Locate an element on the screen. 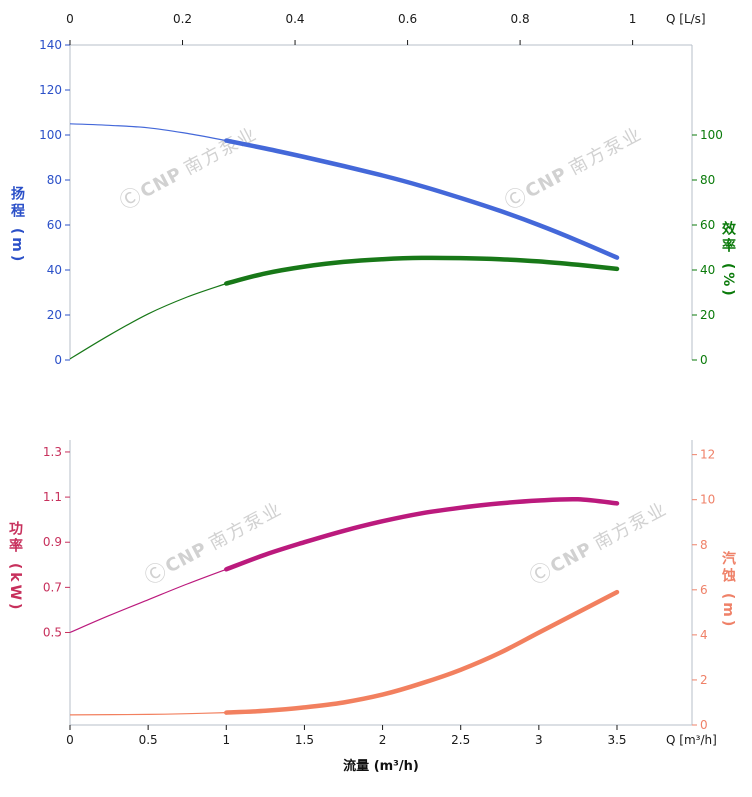 The height and width of the screenshot is (797, 752). tick-label: 140 is located at coordinates (50, 45).